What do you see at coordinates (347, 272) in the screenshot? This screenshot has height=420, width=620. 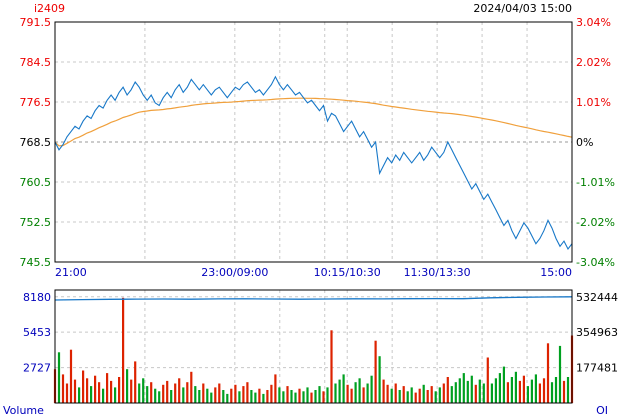 I see `time-axis-label: 10:15/10:30` at bounding box center [347, 272].